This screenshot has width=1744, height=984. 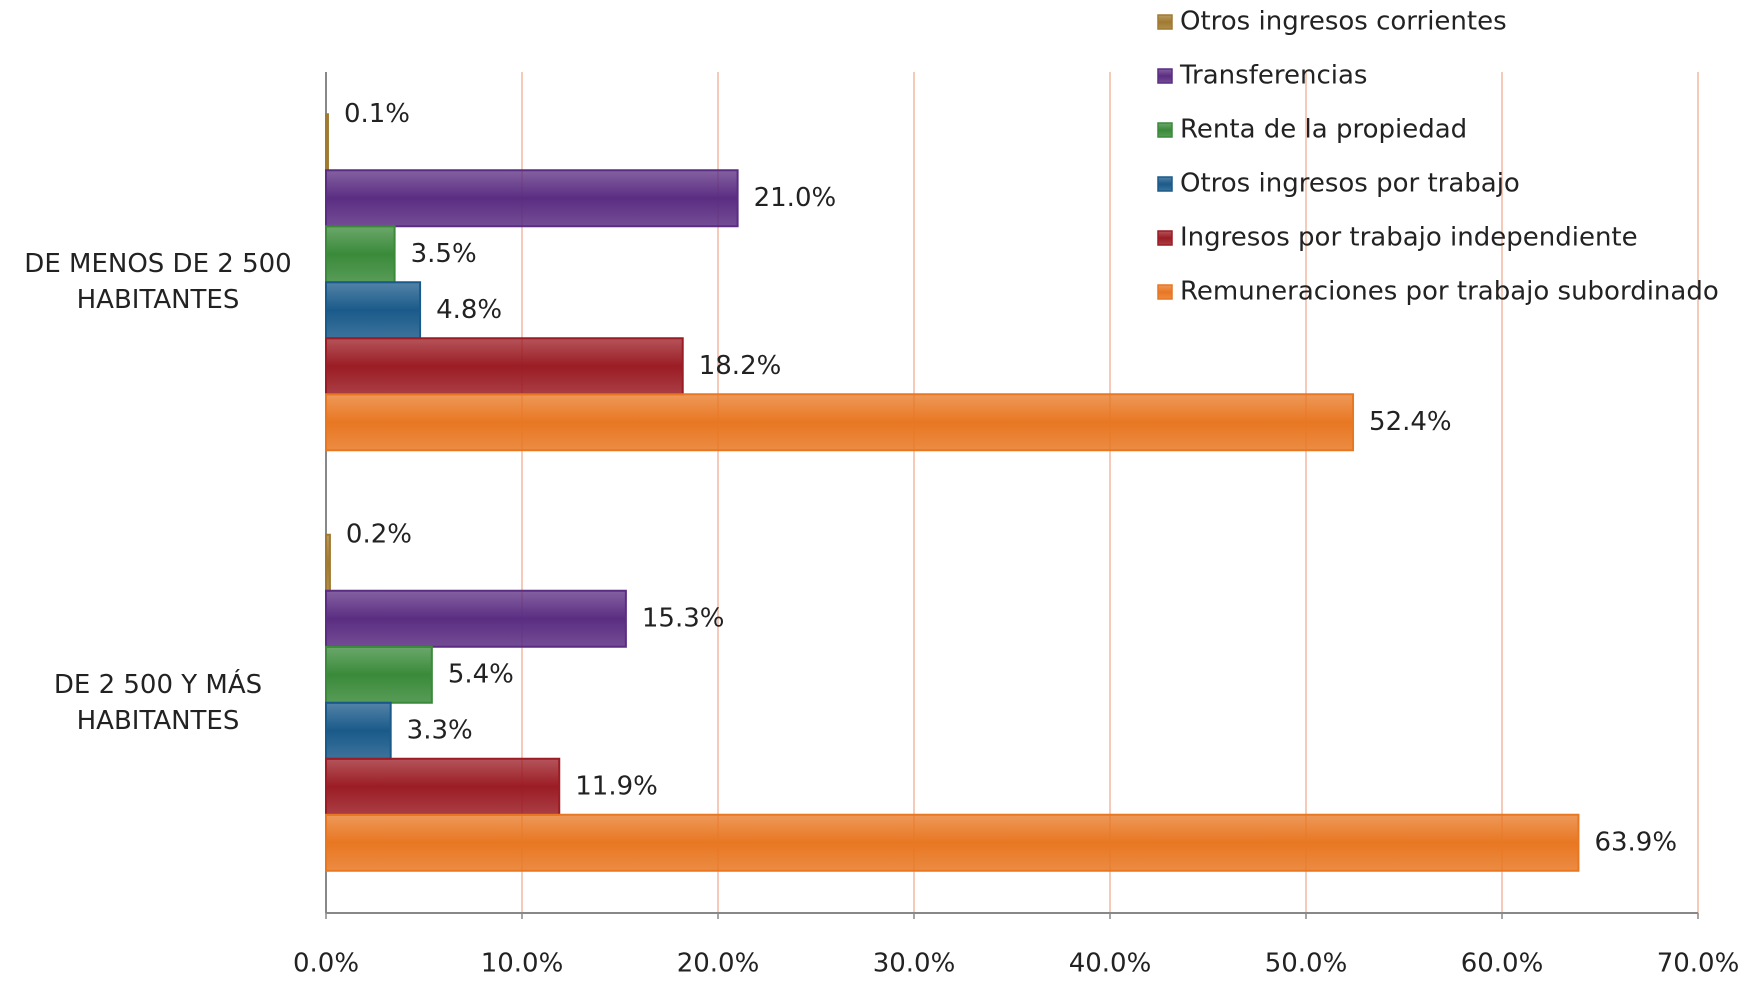 I want to click on value-label: 3.3%, so click(x=440, y=730).